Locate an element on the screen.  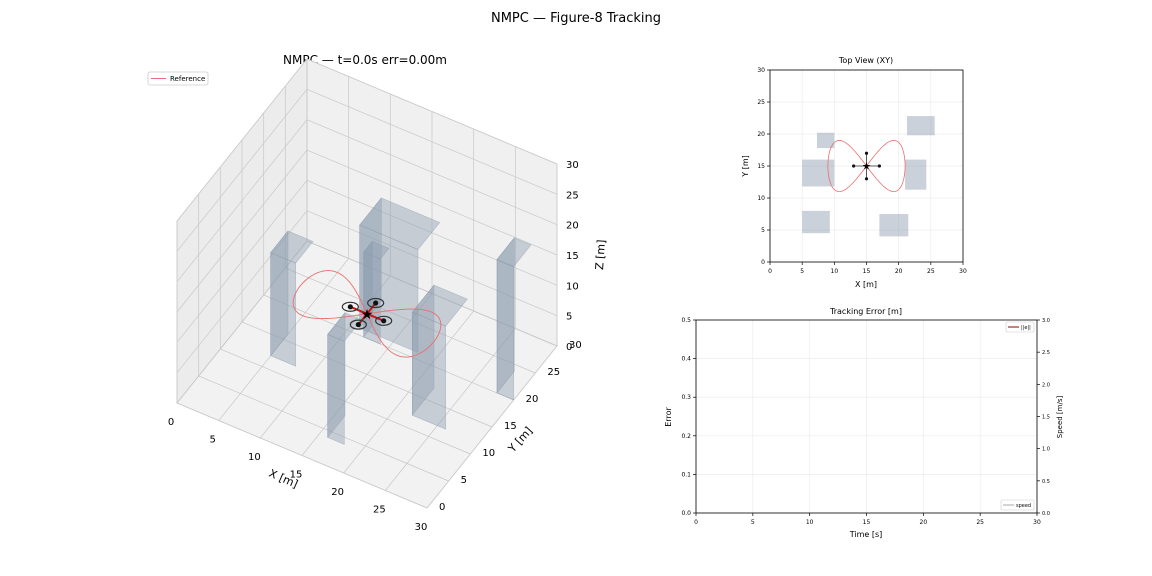
top-view-tick-label-y: 30 is located at coordinates (761, 70).